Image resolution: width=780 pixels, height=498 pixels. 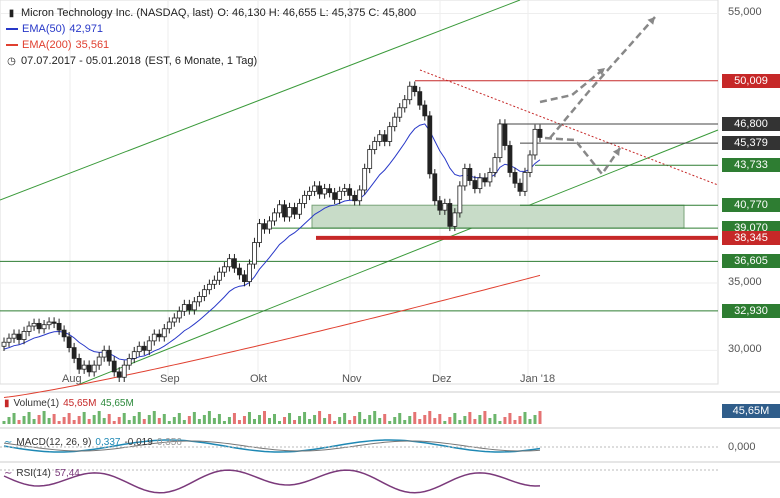 What do you see at coordinates (36, 403) in the screenshot?
I see `volume-label: Volume(1)` at bounding box center [36, 403].